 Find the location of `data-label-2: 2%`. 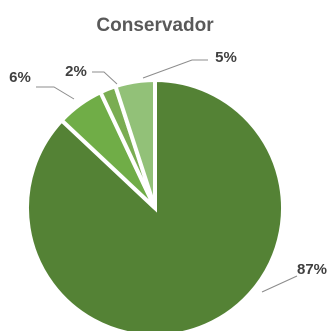

data-label-2: 2% is located at coordinates (76, 71).